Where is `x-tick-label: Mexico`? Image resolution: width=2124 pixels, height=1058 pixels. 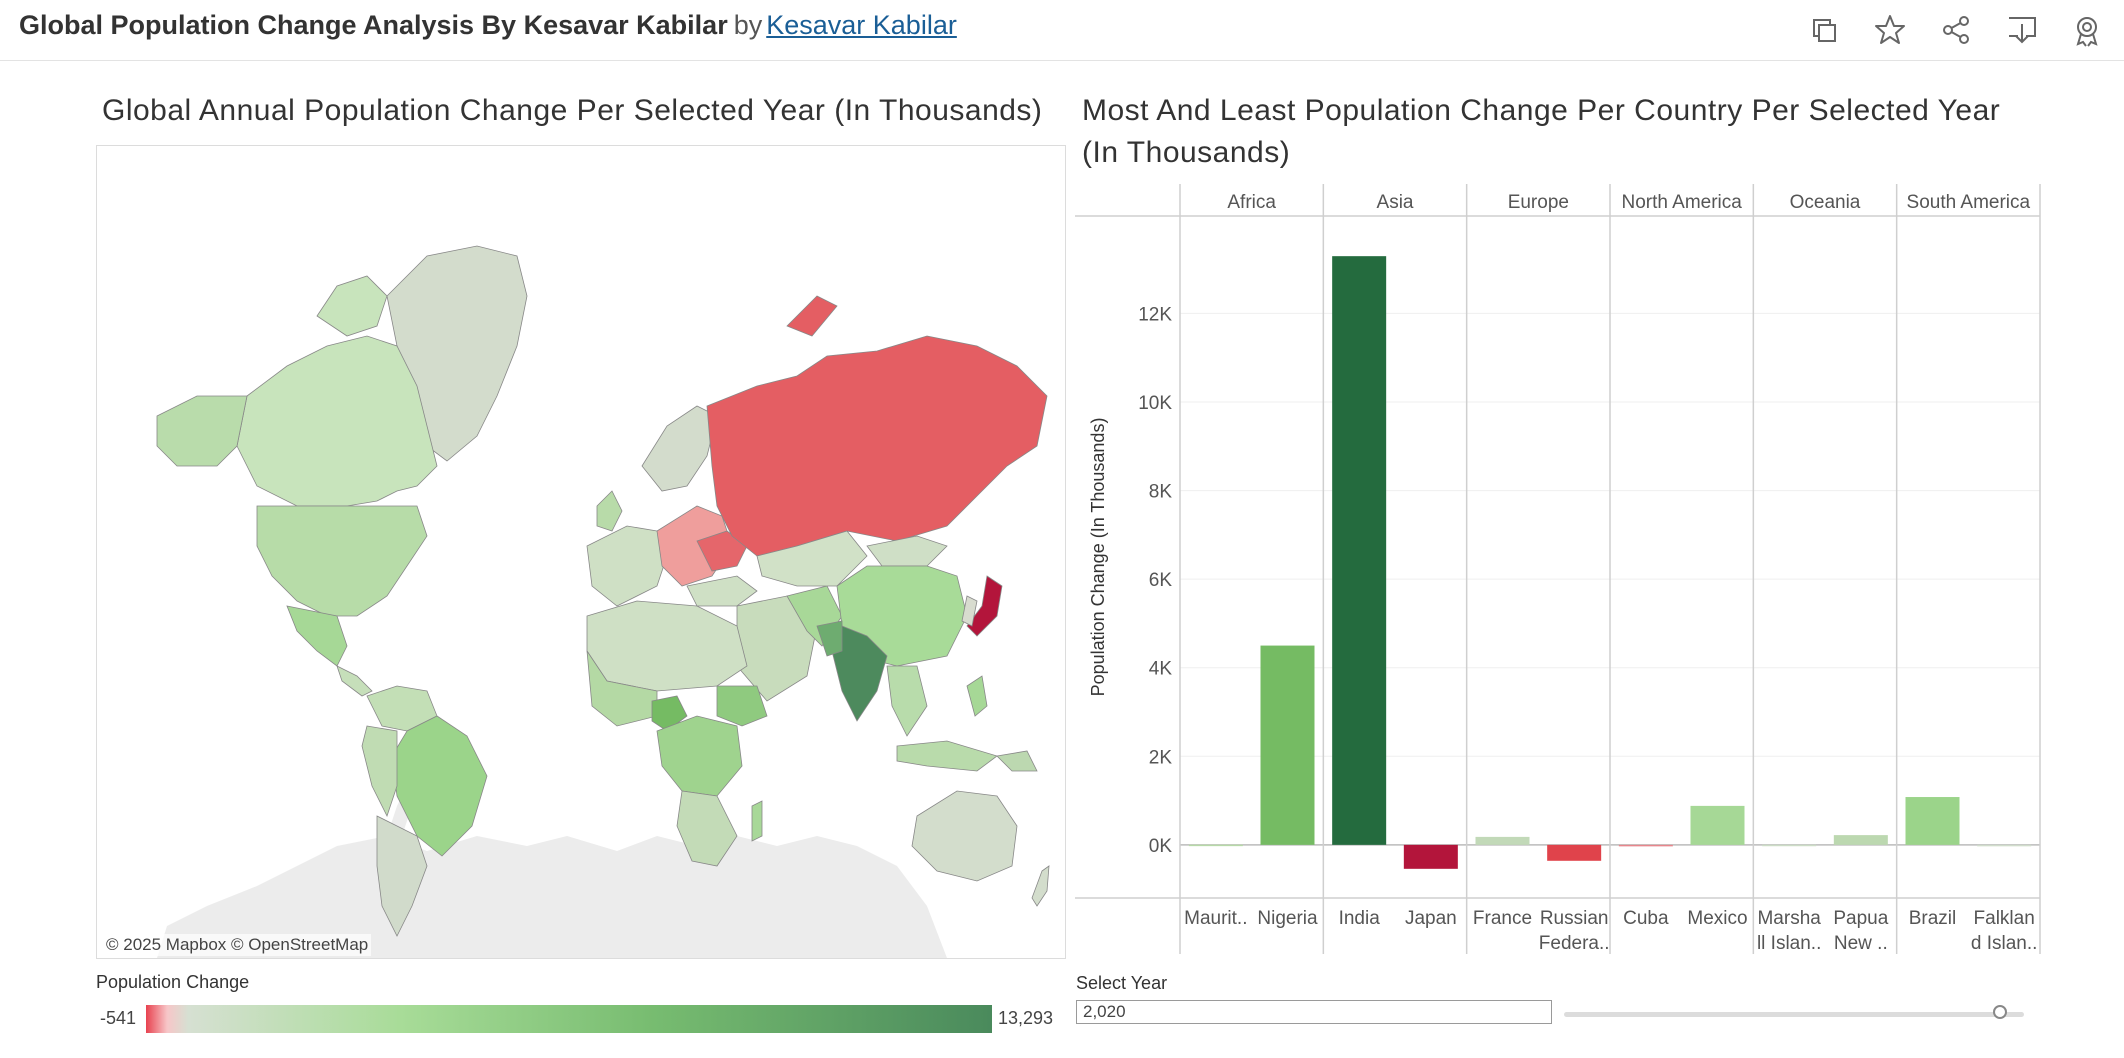
x-tick-label: Mexico is located at coordinates (1717, 918).